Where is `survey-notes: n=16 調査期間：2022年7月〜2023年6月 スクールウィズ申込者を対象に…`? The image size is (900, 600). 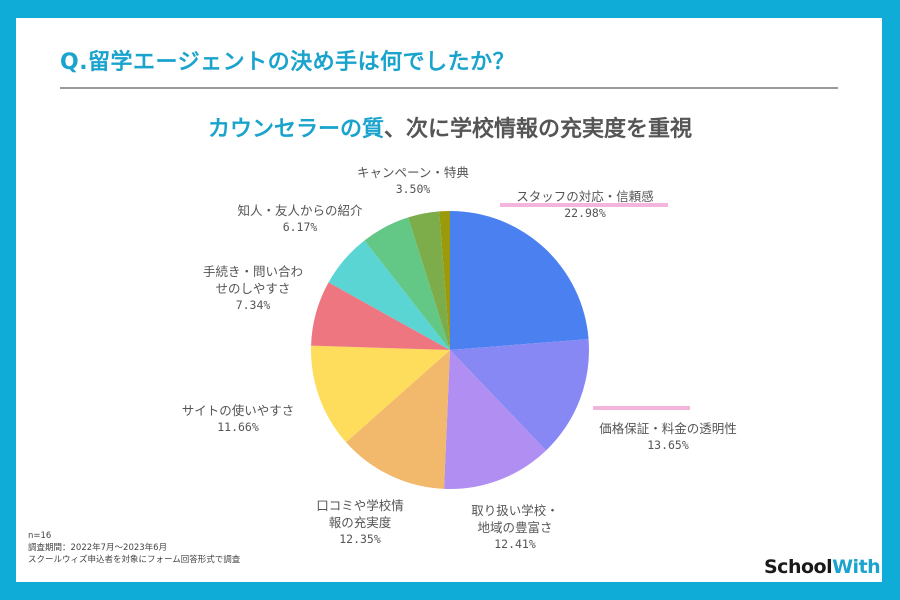
survey-notes: n=16 調査期間：2022年7月〜2023年6月 スクールウィズ申込者を対象に… is located at coordinates (134, 548).